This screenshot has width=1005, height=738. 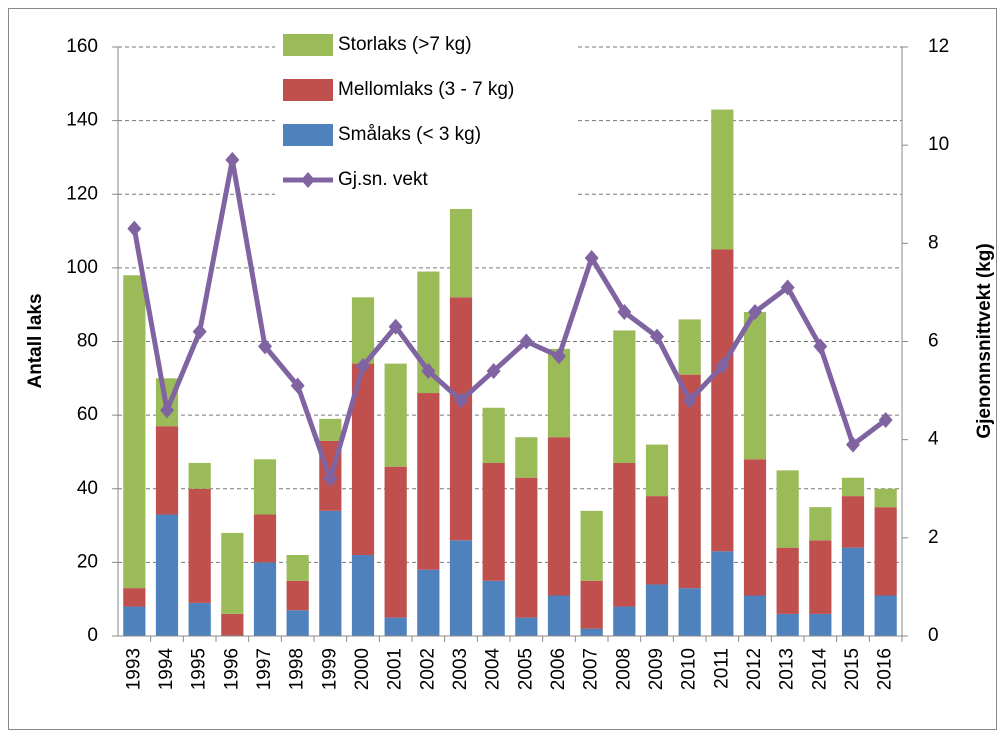 What do you see at coordinates (383, 179) in the screenshot?
I see `legend-label: Gj.sn. vekt` at bounding box center [383, 179].